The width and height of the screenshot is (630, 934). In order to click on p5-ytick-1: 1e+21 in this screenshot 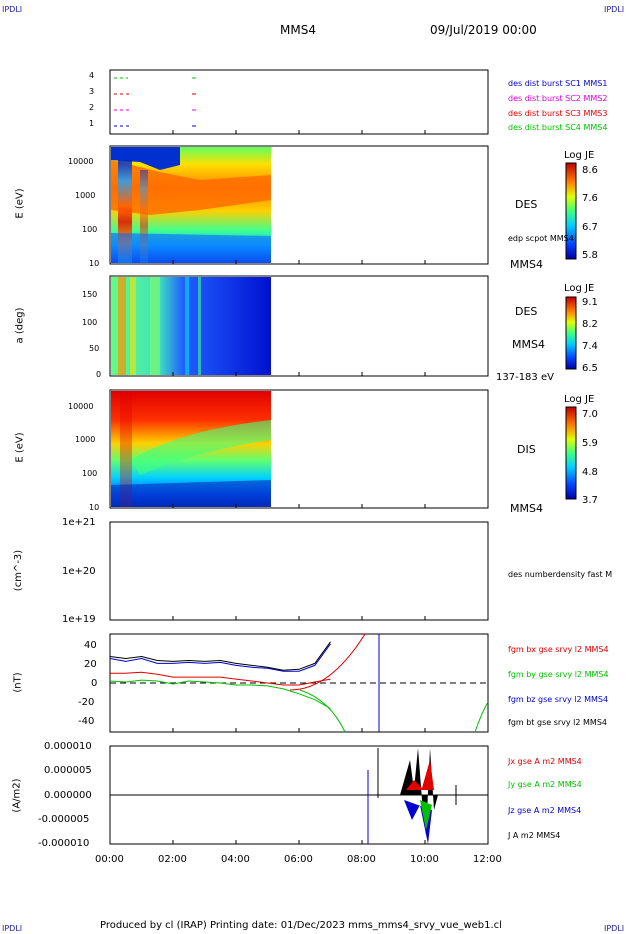, I will do `click(79, 522)`.